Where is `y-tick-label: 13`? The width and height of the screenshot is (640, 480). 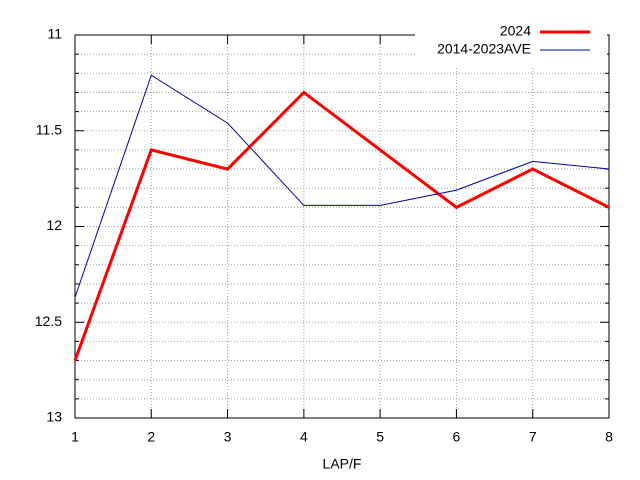 y-tick-label: 13 is located at coordinates (54, 417).